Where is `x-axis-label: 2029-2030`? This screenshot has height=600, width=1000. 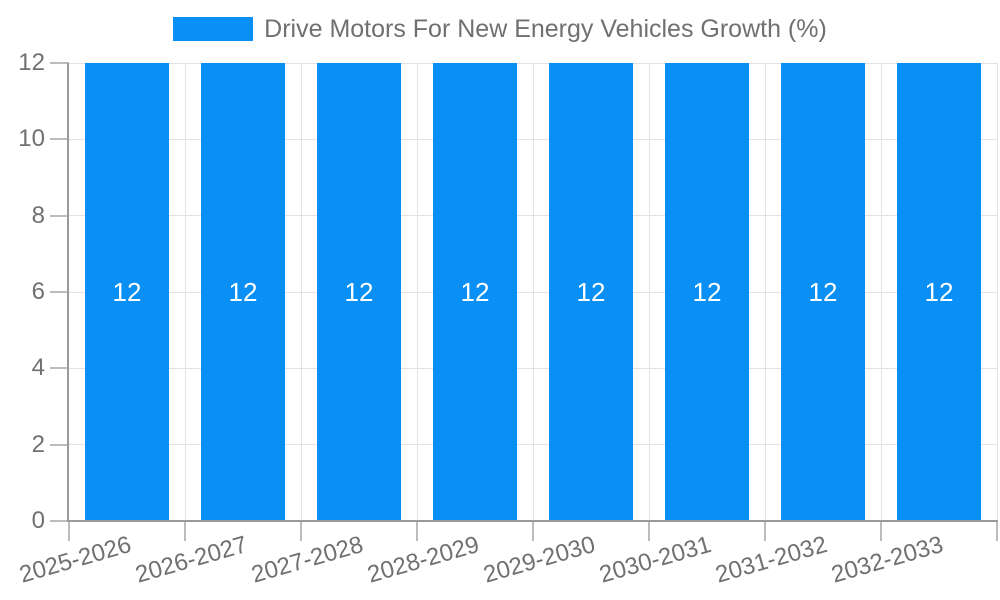
x-axis-label: 2029-2030 is located at coordinates (539, 560).